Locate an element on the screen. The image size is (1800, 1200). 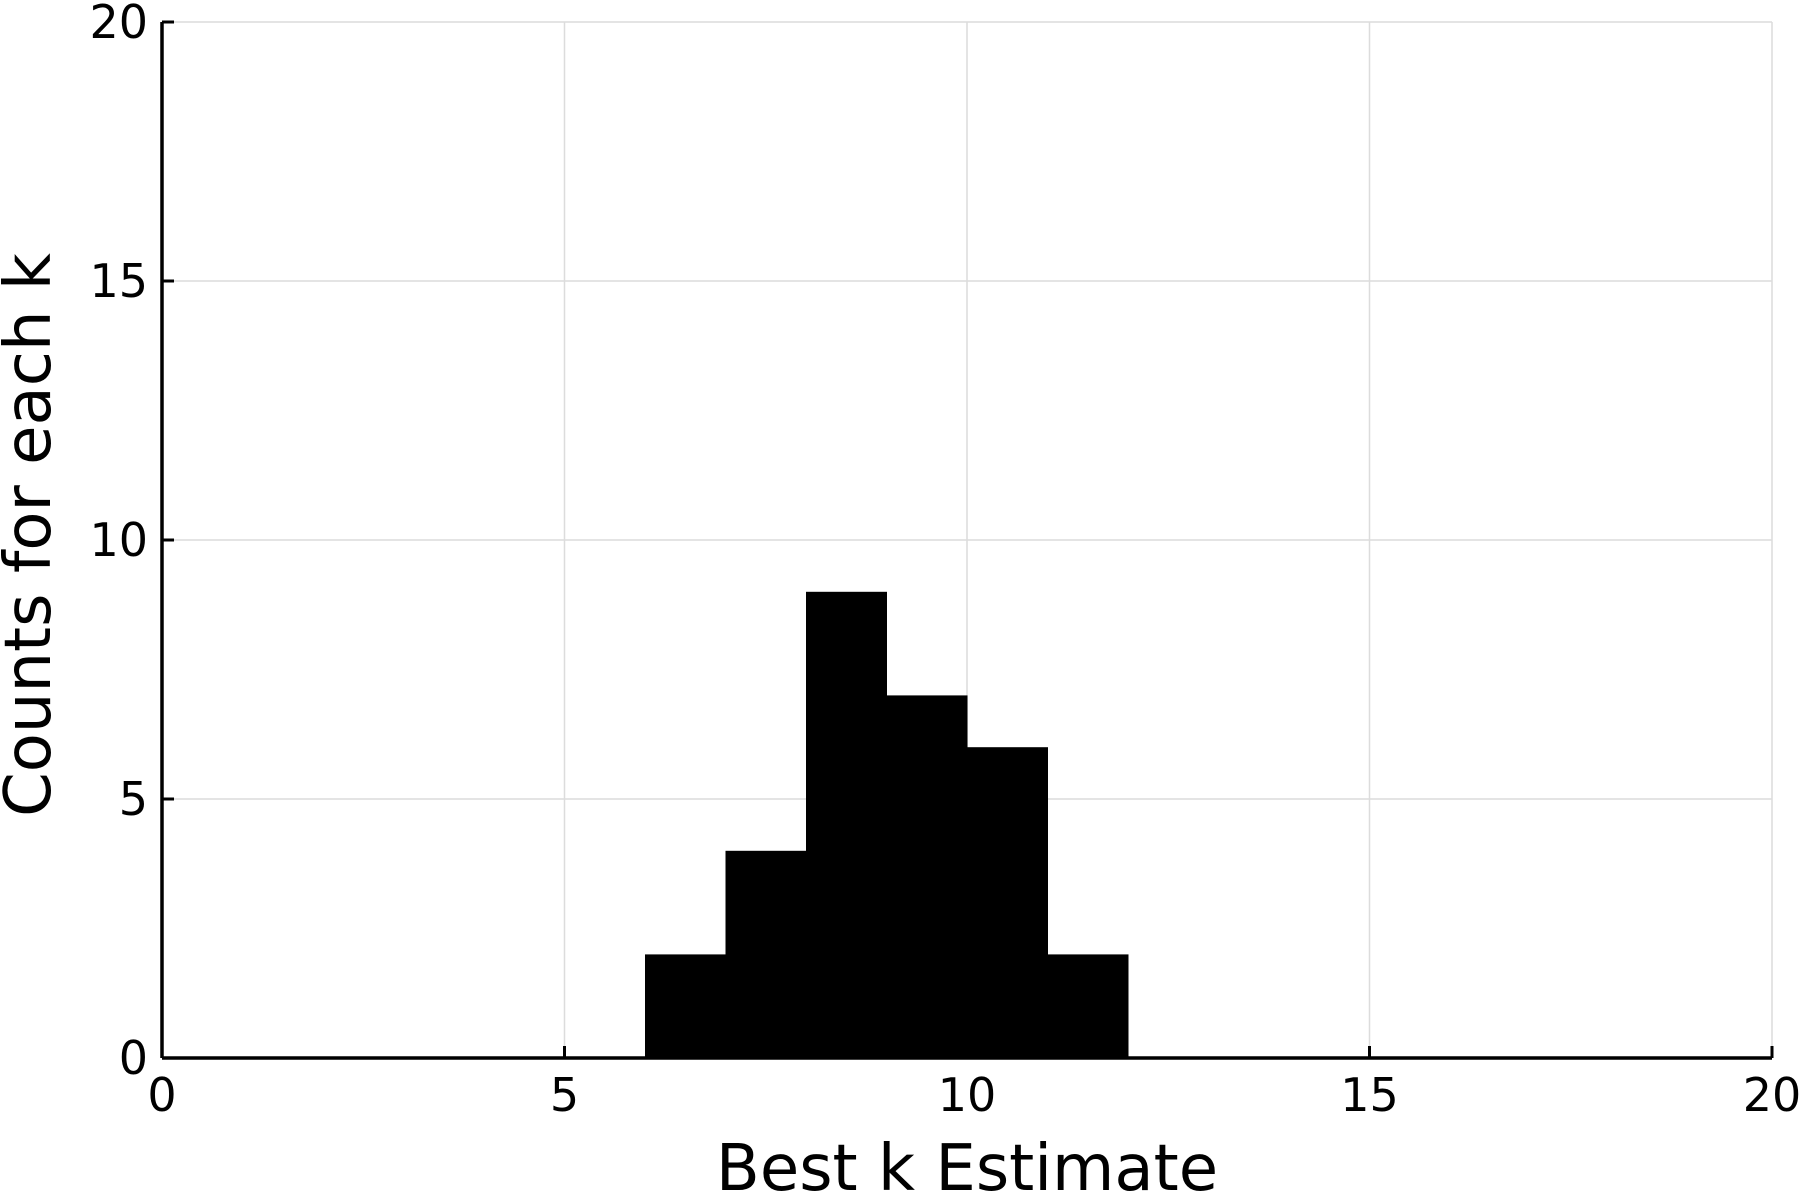
x-tick-label: 0 is located at coordinates (161, 1095).